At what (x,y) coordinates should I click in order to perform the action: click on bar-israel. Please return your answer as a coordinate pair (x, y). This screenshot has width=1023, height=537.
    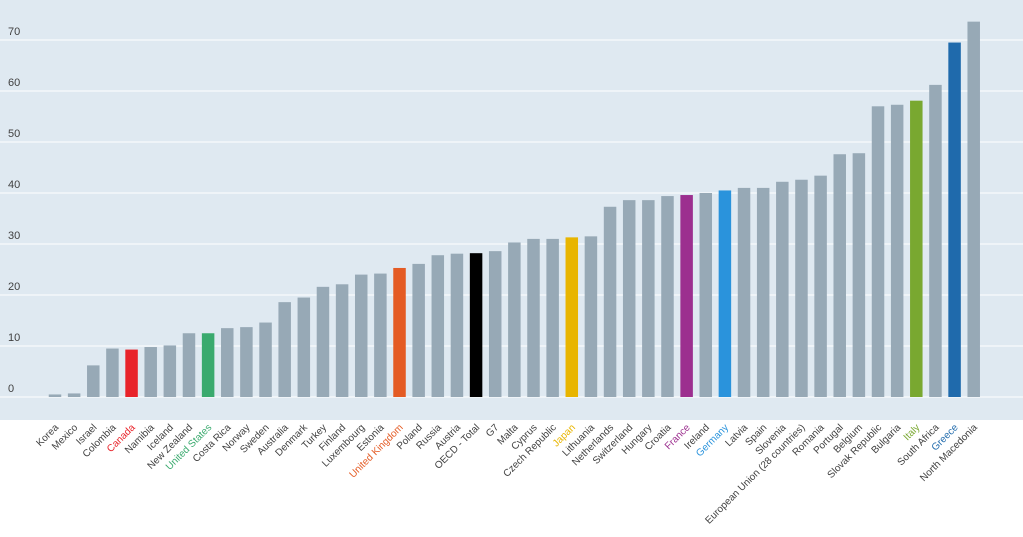
    Looking at the image, I should click on (93, 381).